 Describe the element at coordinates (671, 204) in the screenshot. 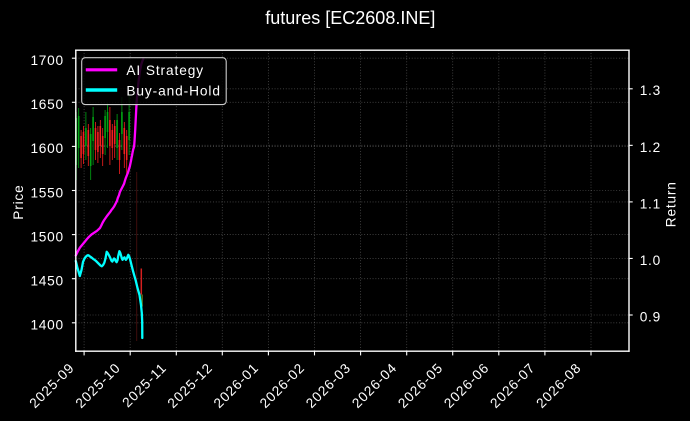

I see `svg-text: Return` at that location.